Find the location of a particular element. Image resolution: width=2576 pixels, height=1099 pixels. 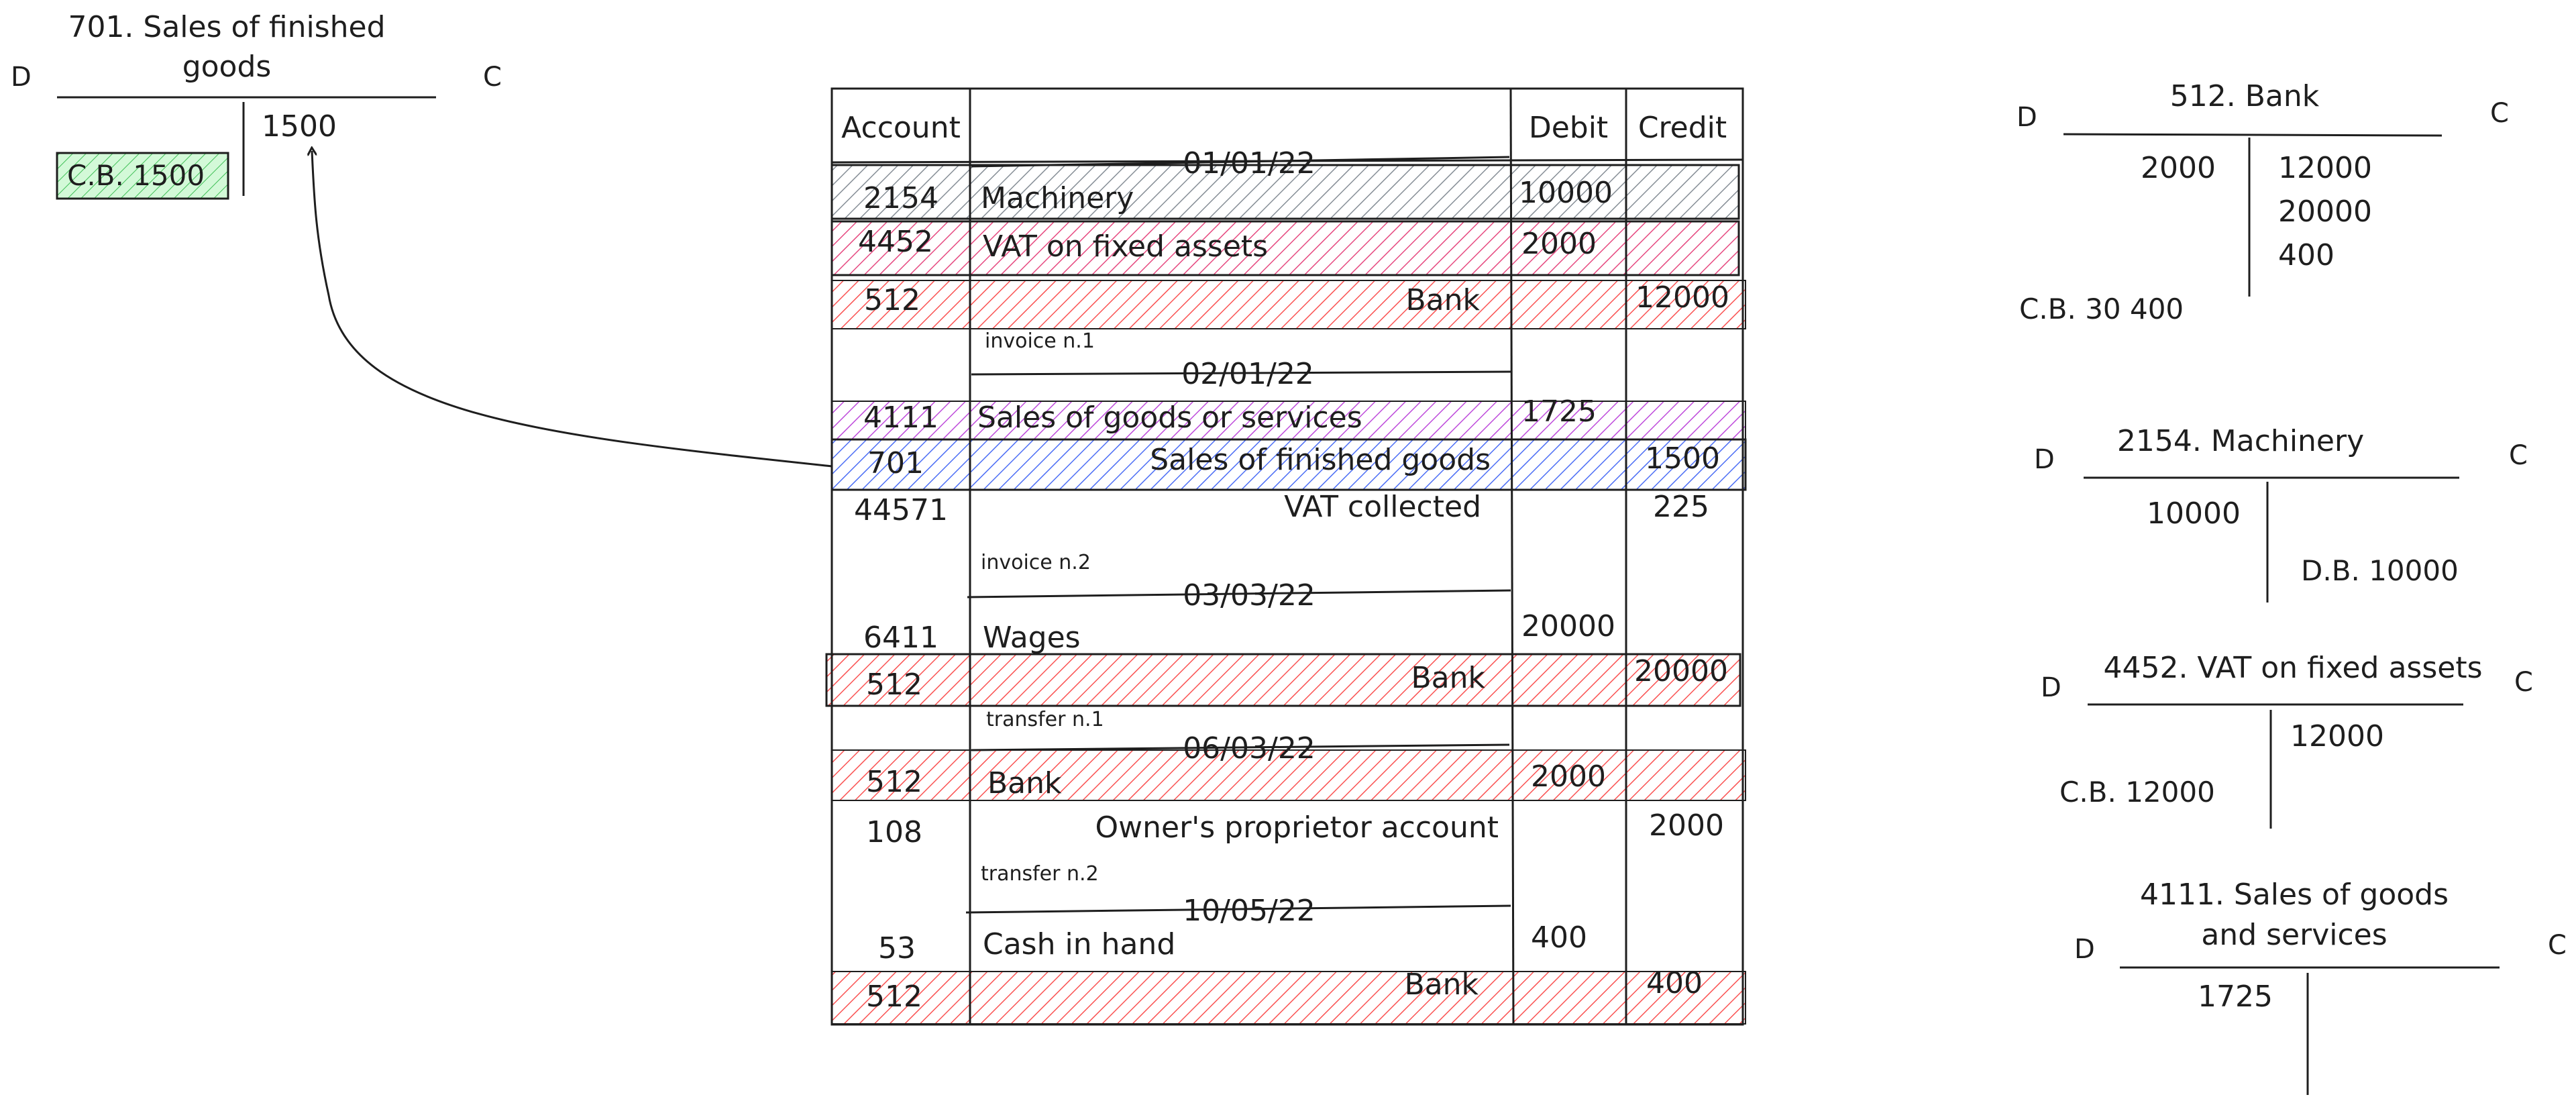

row-credit: 1500 is located at coordinates (1682, 458).